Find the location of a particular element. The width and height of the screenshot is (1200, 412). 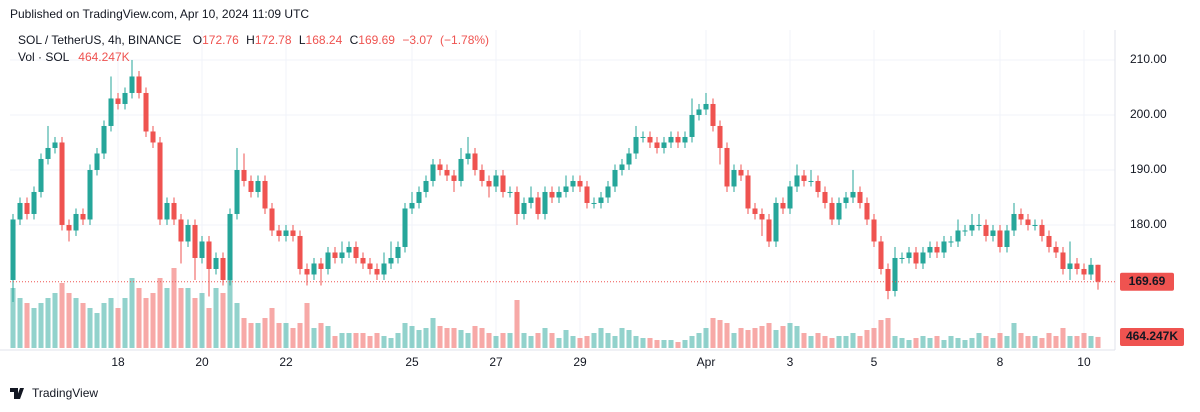

x-tick-label: 27 is located at coordinates (496, 362).